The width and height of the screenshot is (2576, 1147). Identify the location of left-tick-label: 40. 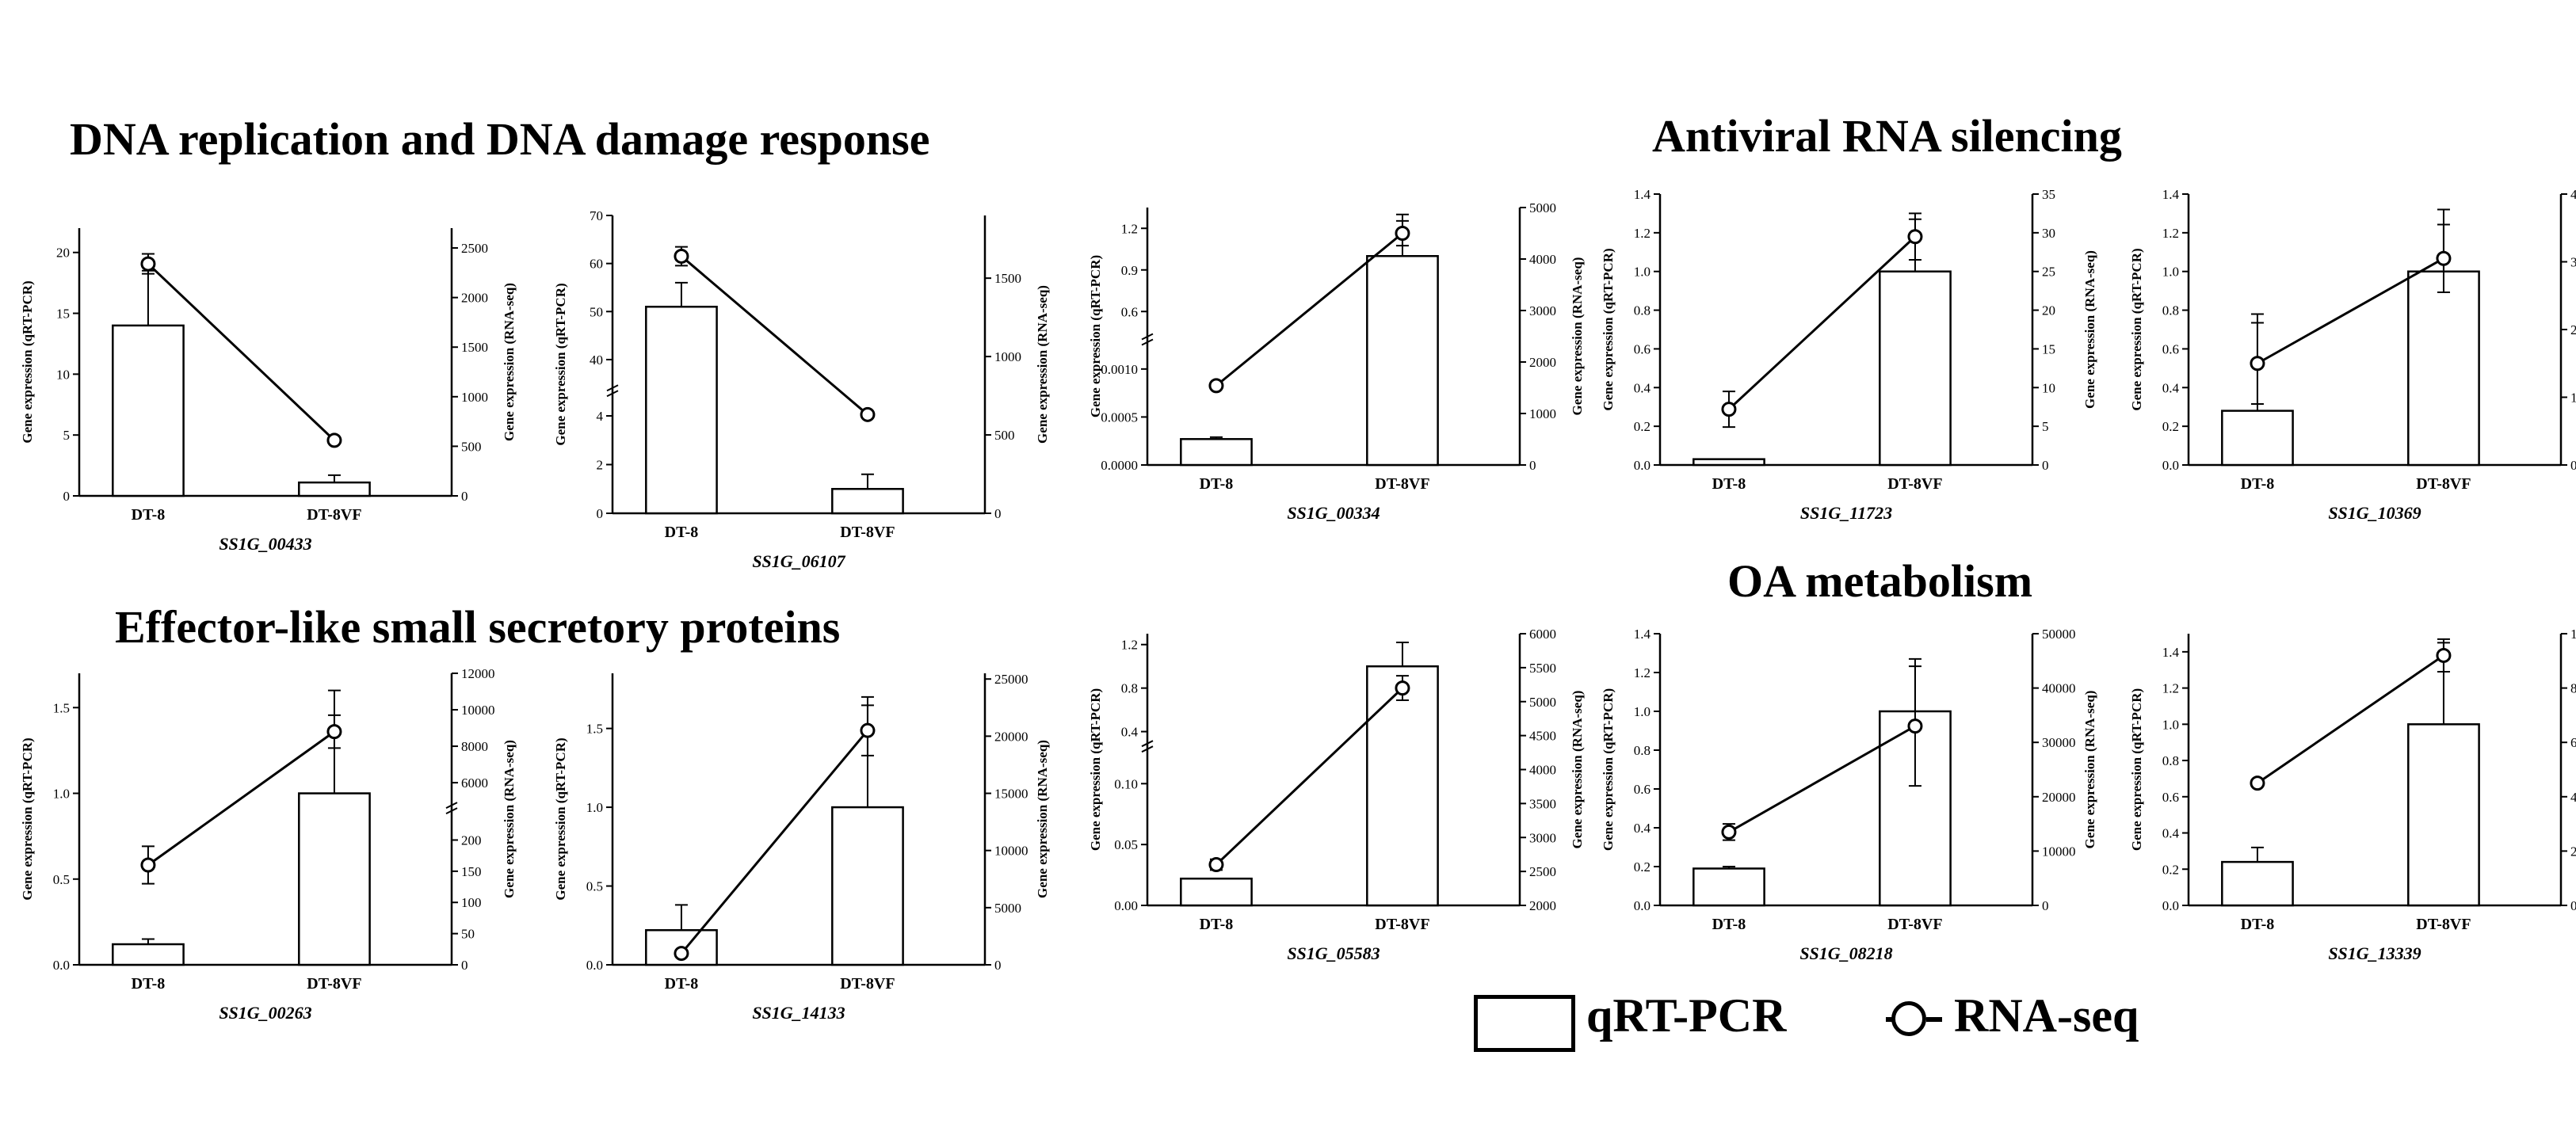
(596, 360).